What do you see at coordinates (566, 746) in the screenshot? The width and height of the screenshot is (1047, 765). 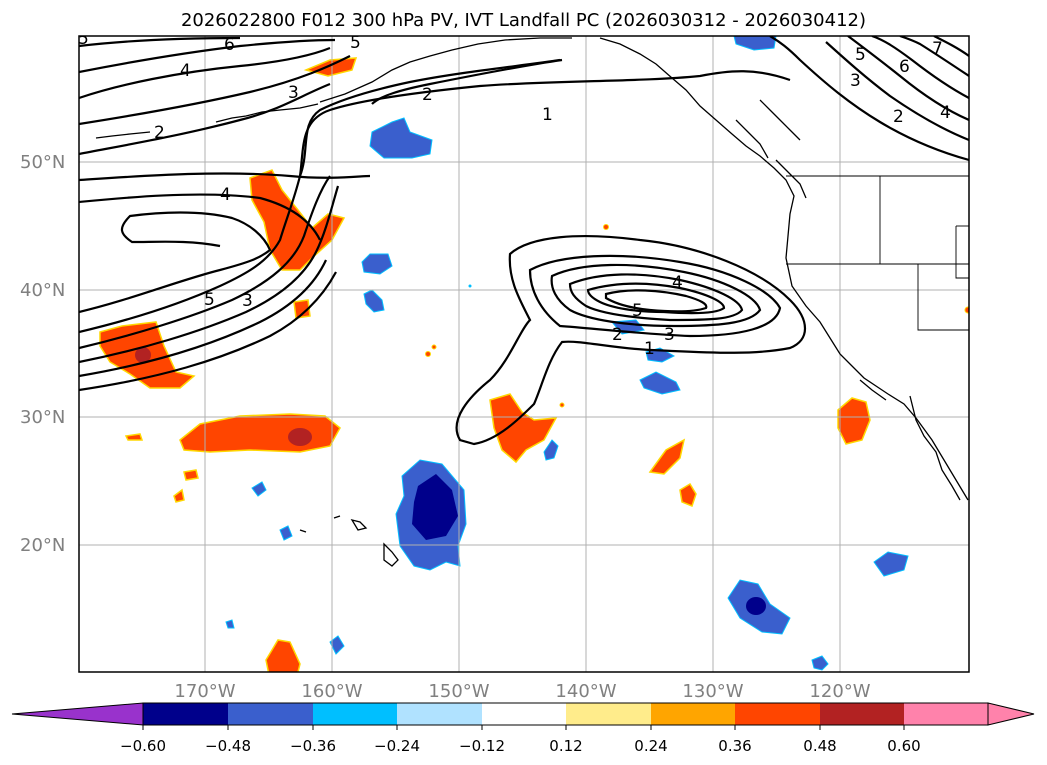 I see `colorbar-tick-label: 0.12` at bounding box center [566, 746].